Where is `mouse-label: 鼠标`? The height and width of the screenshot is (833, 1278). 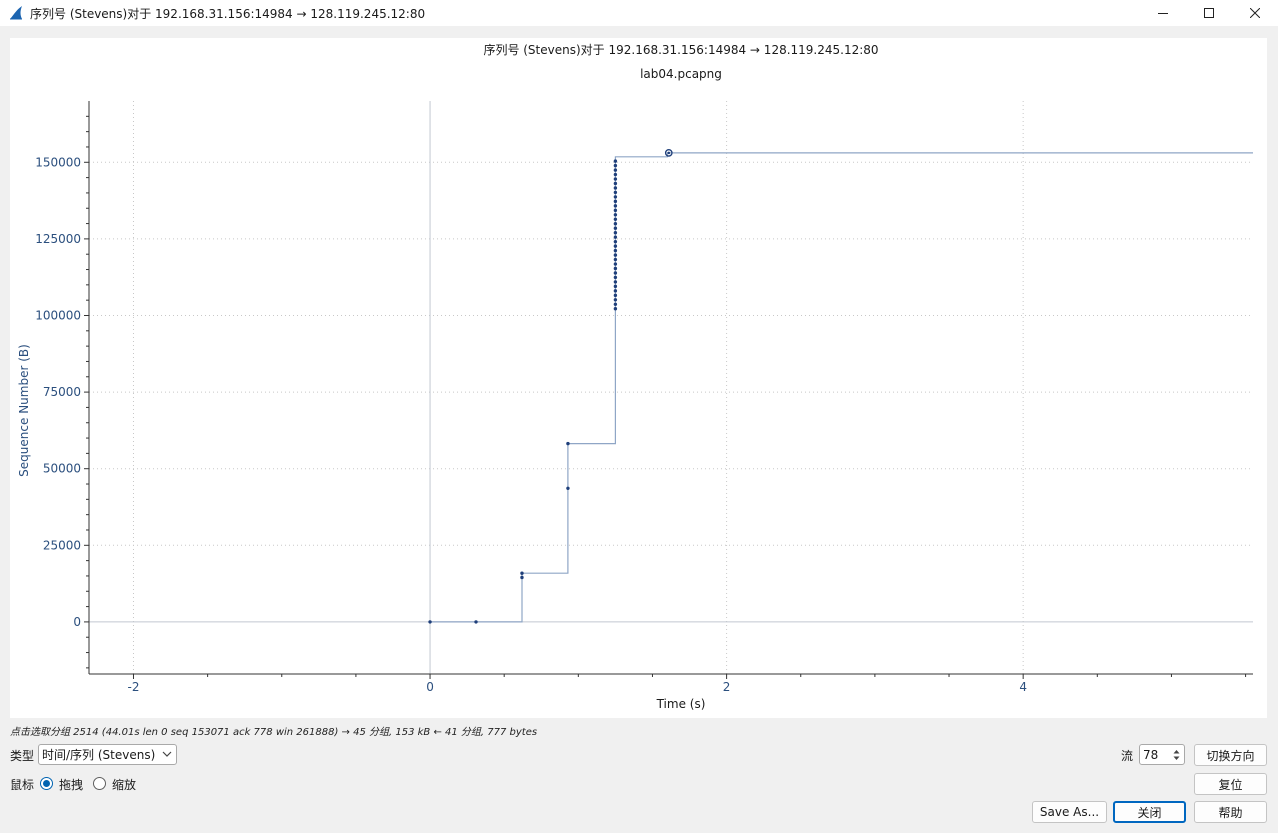 mouse-label: 鼠标 is located at coordinates (22, 785).